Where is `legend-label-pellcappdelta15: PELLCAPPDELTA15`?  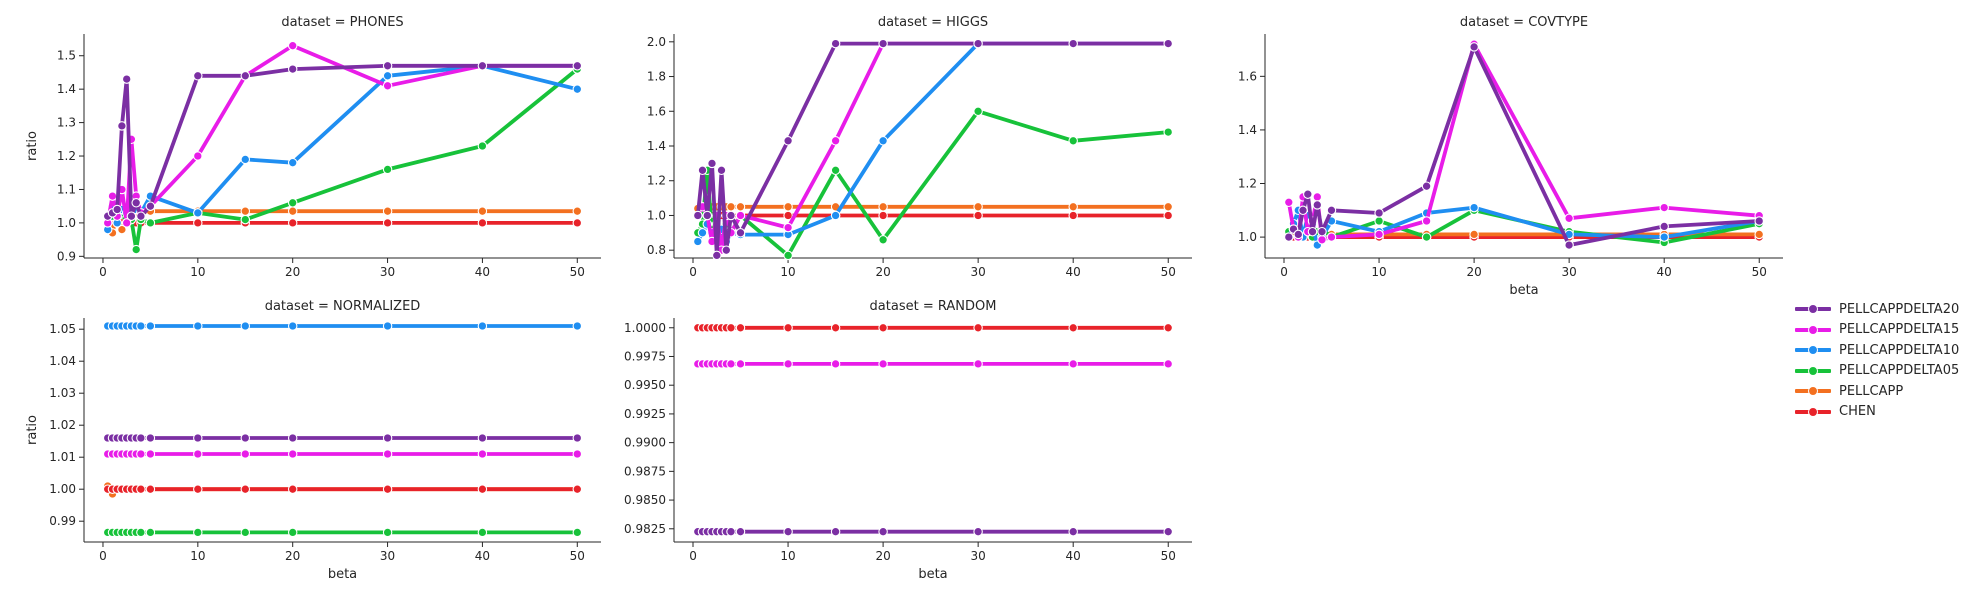 legend-label-pellcappdelta15: PELLCAPPDELTA15 is located at coordinates (1899, 329).